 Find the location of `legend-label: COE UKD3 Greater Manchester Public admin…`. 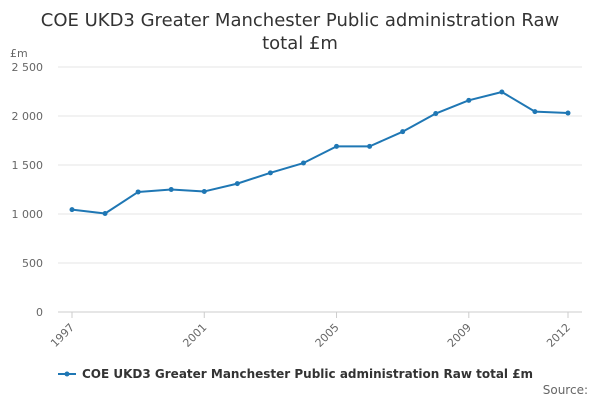

legend-label: COE UKD3 Greater Manchester Public admin… is located at coordinates (307, 374).